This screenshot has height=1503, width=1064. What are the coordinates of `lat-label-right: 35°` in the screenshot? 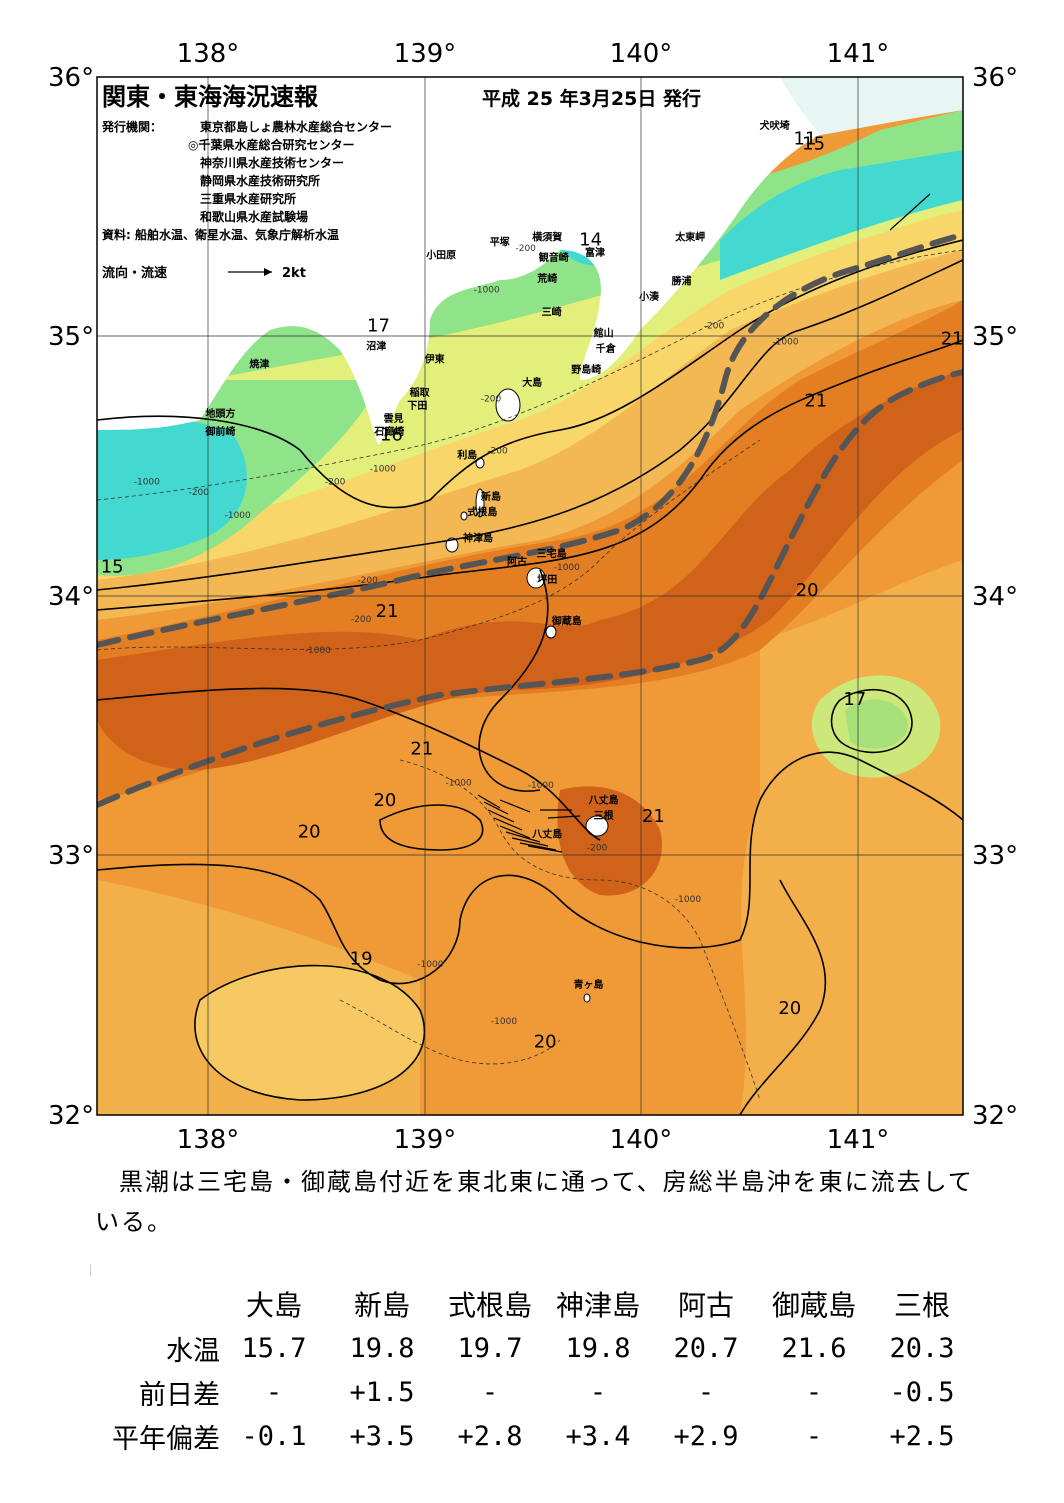 It's located at (995, 337).